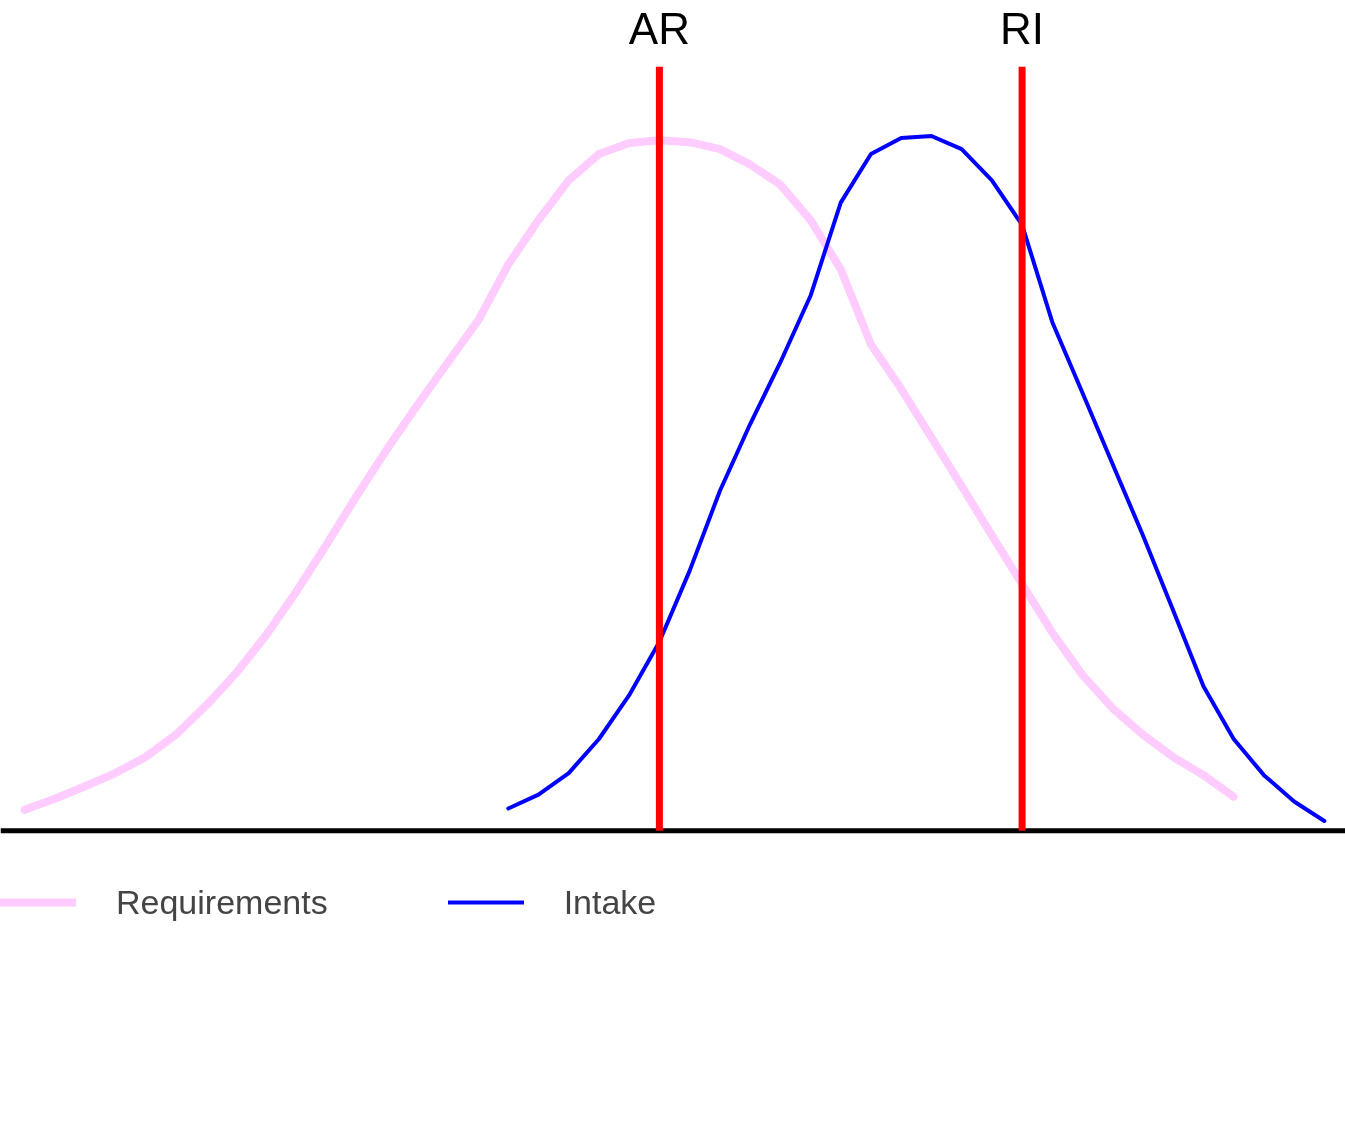  I want to click on x-tick-label: RI, so click(1022, 28).